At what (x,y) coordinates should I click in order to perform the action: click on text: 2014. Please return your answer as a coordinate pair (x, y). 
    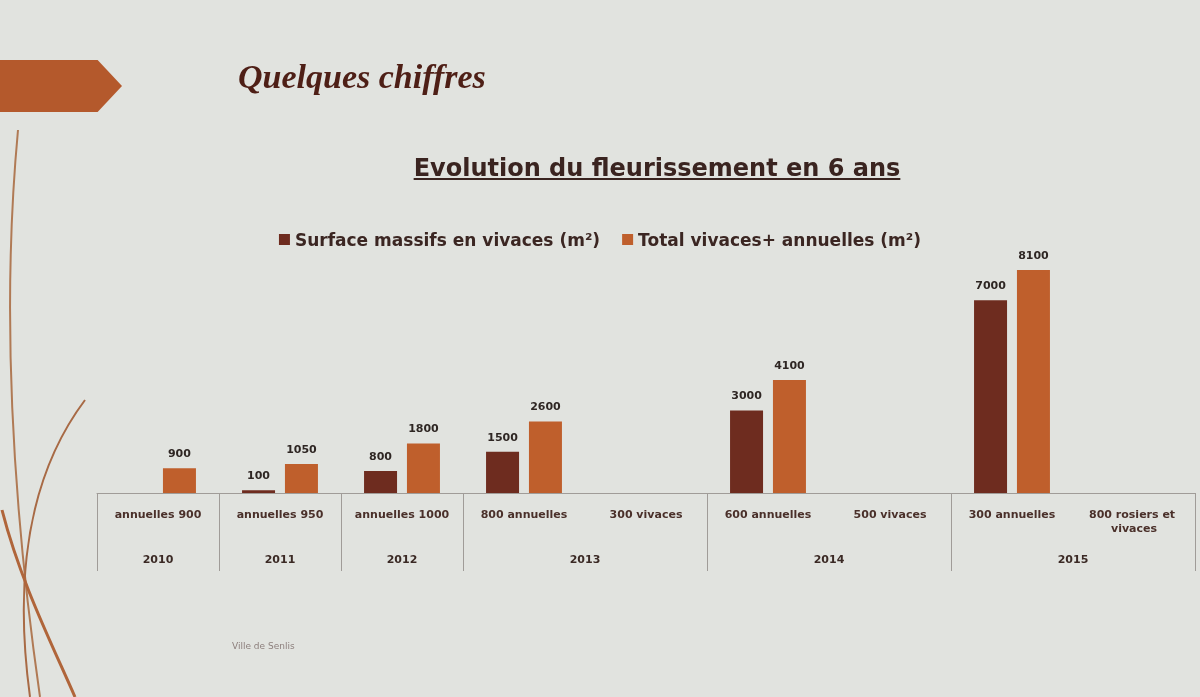
    Looking at the image, I should click on (829, 559).